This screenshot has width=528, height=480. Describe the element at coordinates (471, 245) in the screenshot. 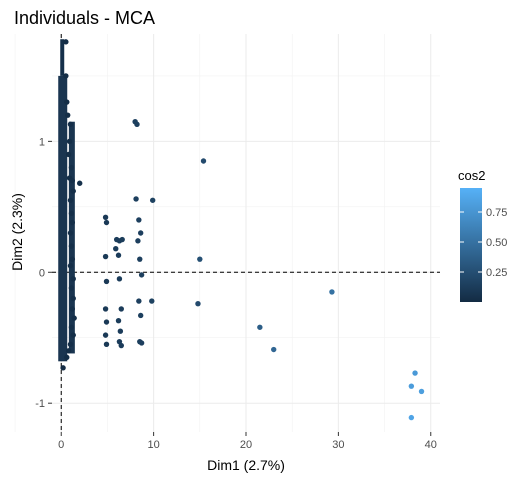

I see `legend-color-bar` at that location.